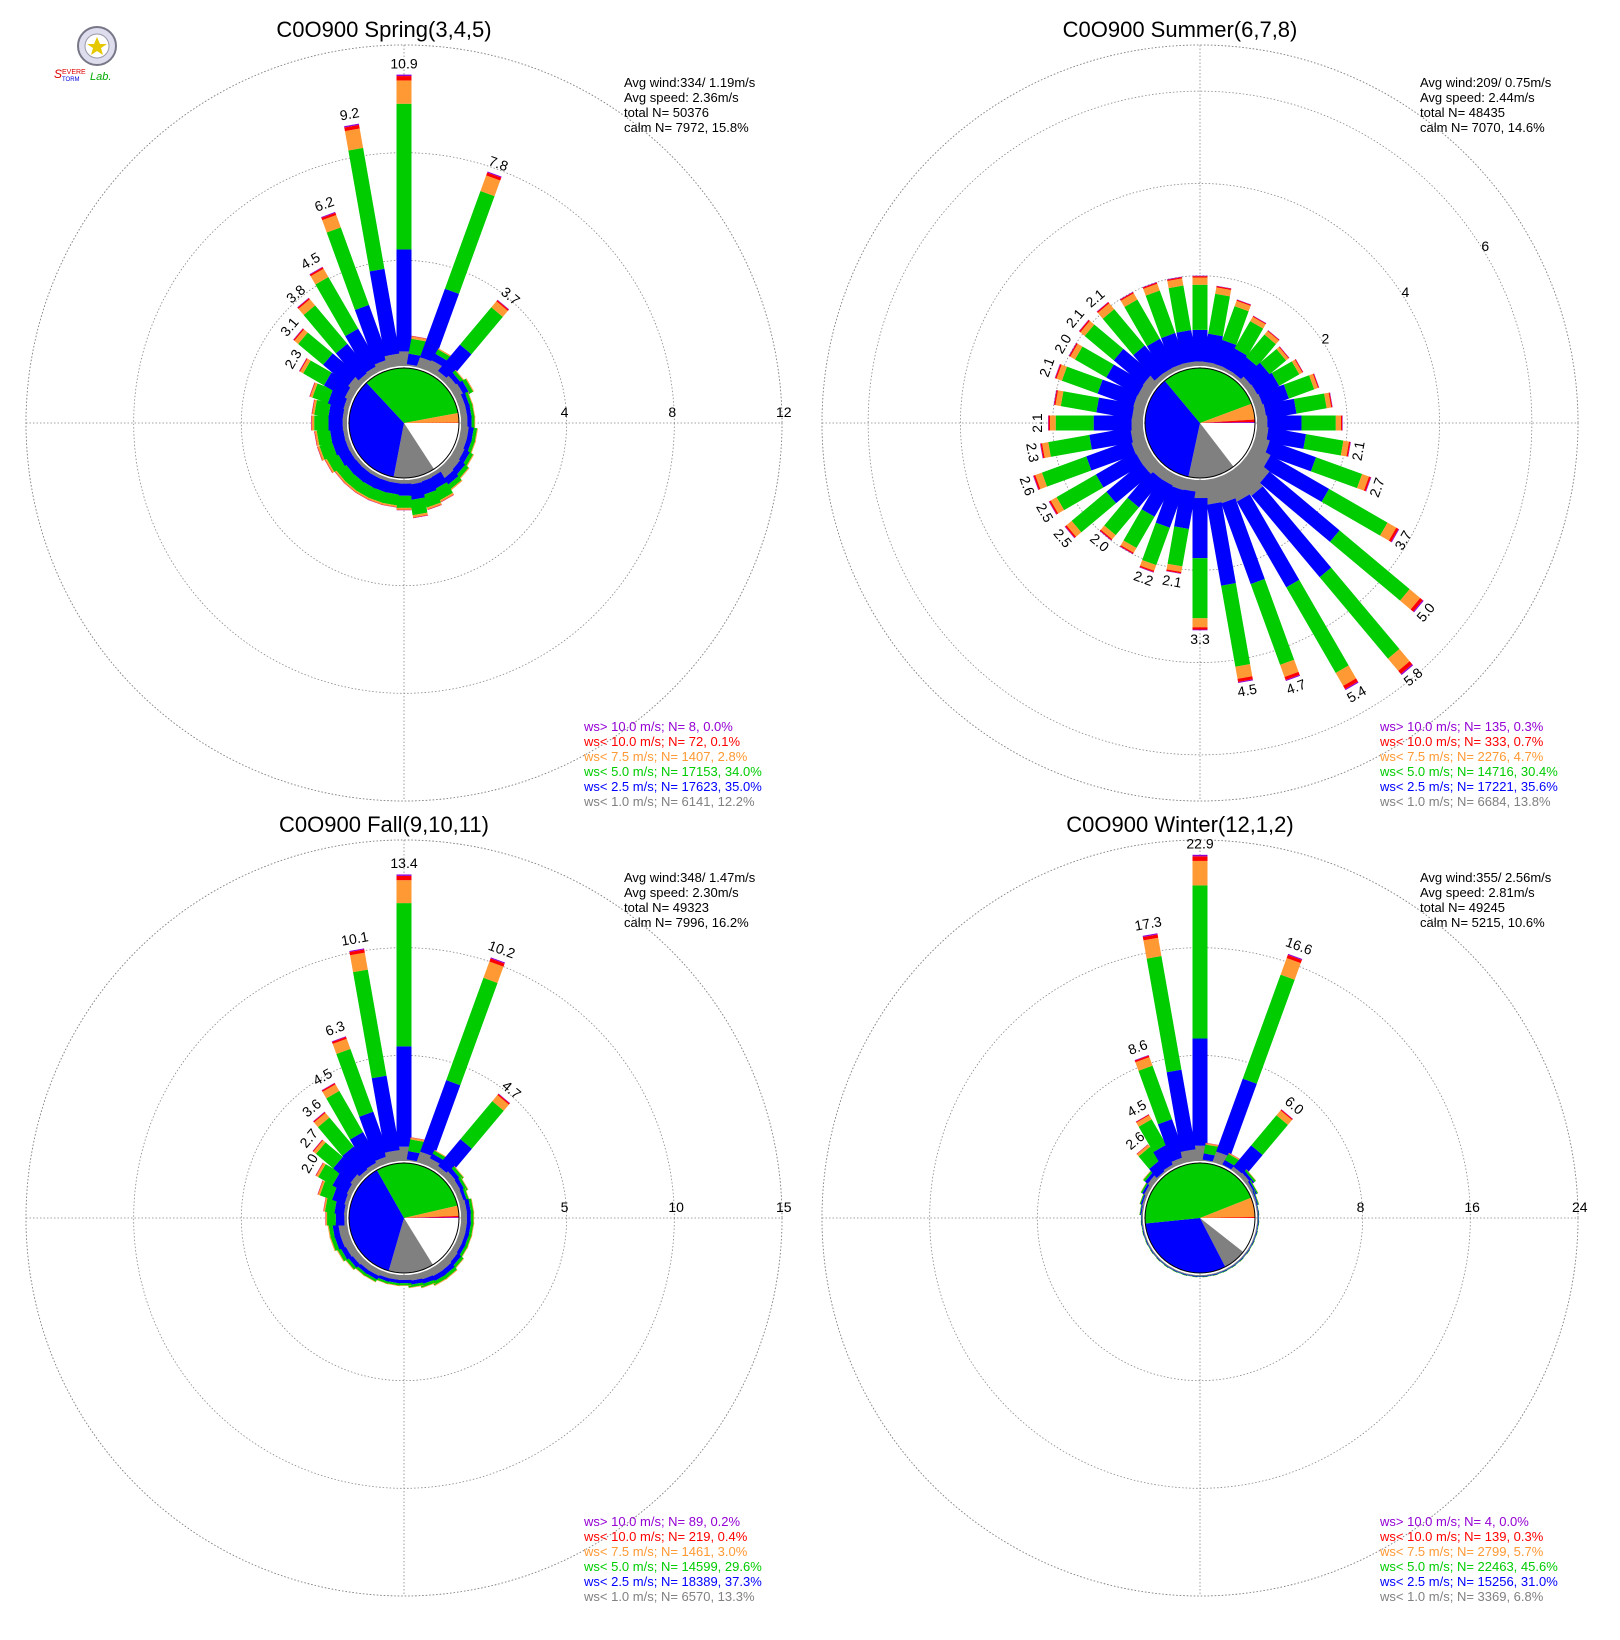  I want to click on info-line: total N= 49245, so click(1462, 907).